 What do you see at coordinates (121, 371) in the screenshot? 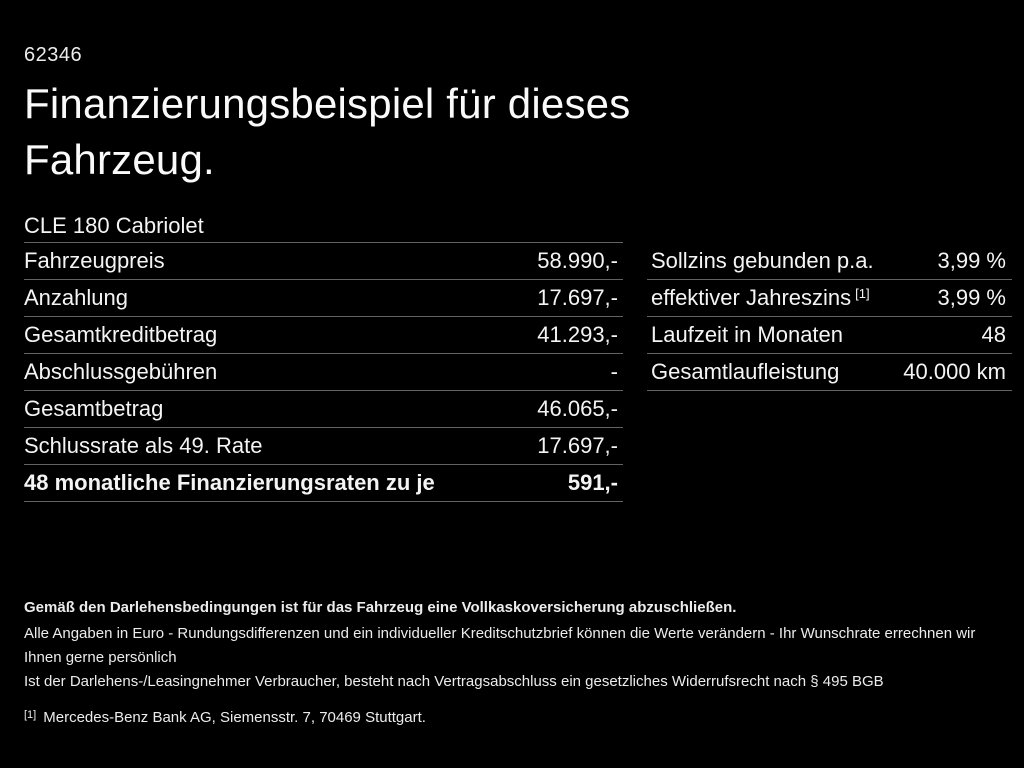
I see `row-label: Abschlussgebühren` at bounding box center [121, 371].